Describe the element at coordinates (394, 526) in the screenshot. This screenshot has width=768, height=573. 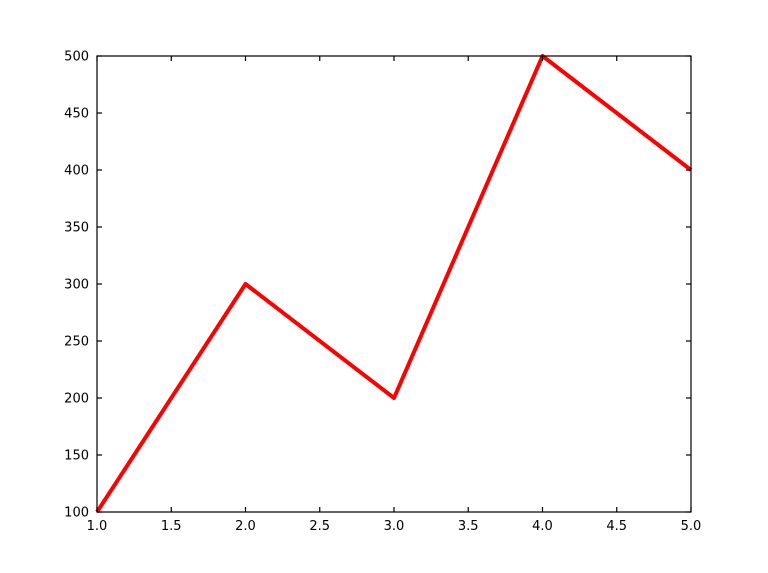
I see `x-axis-tick-label: 3.0` at that location.